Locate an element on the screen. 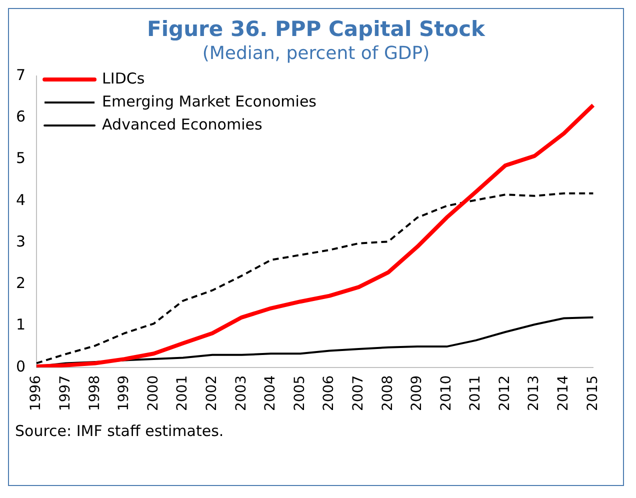 This screenshot has height=498, width=636. chart-subtitle: (Median, percent of GDP) is located at coordinates (316, 53).